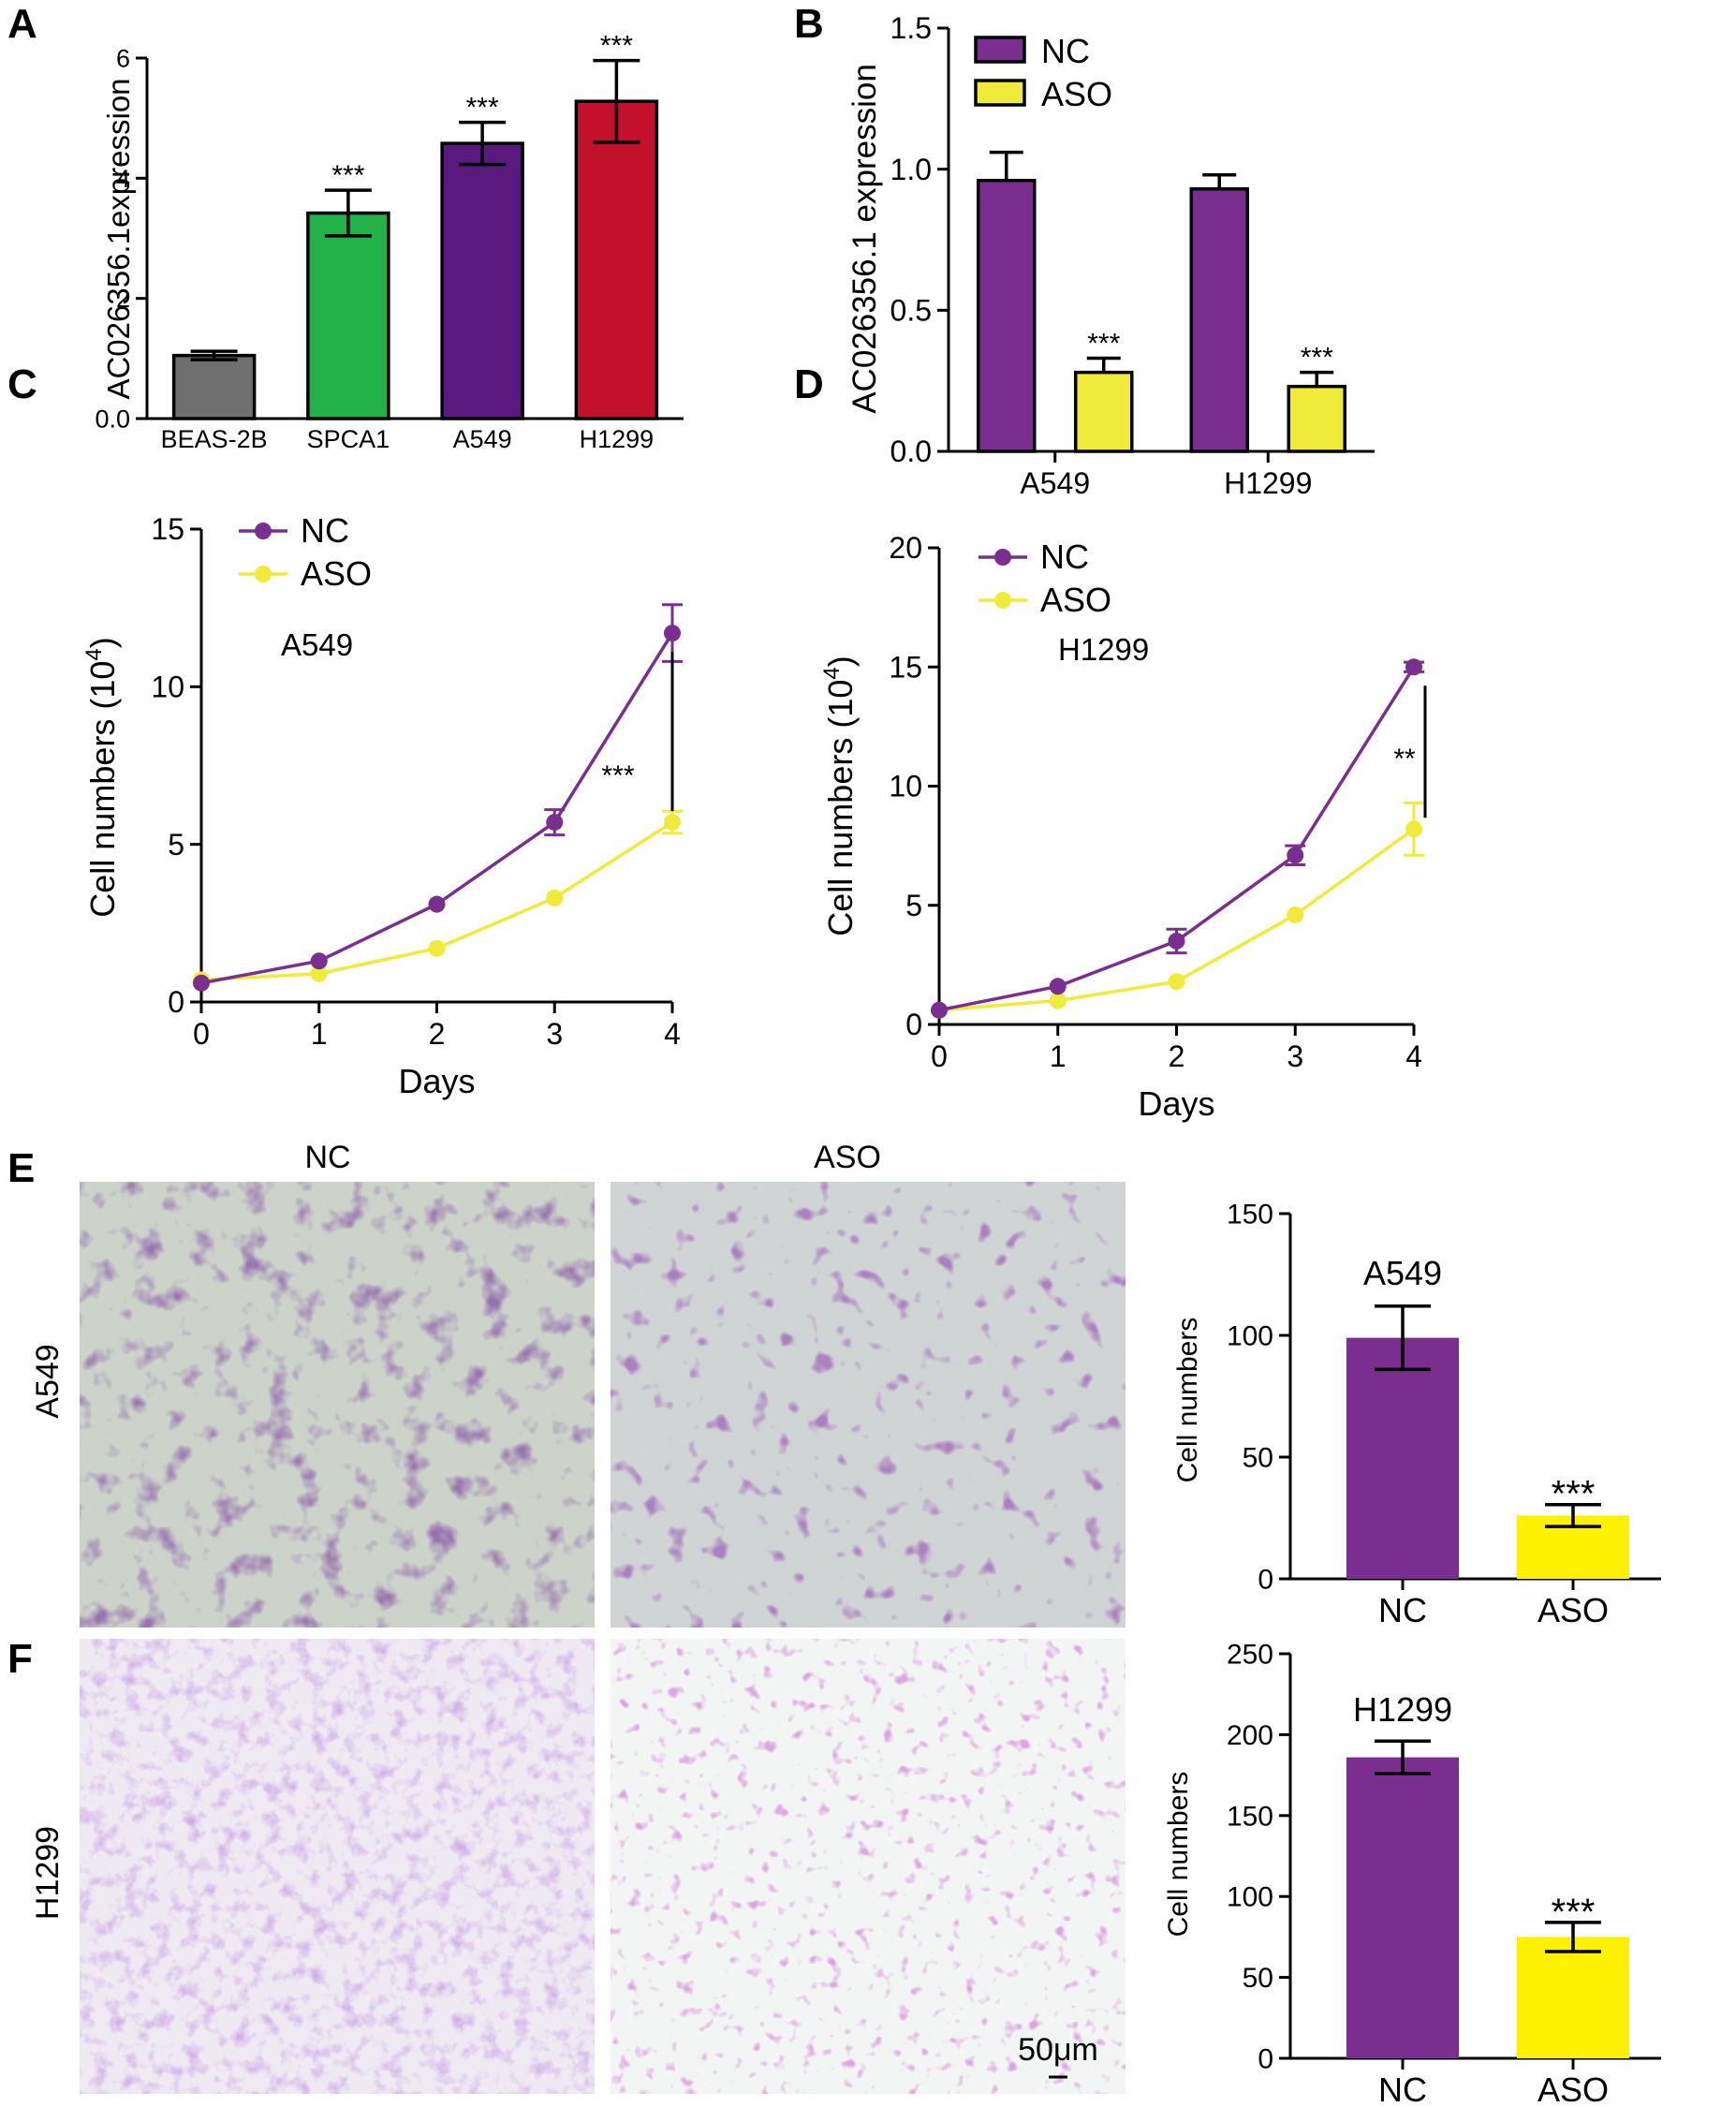 The width and height of the screenshot is (1736, 2107). What do you see at coordinates (911, 169) in the screenshot?
I see `y-tick-label: 1.0` at bounding box center [911, 169].